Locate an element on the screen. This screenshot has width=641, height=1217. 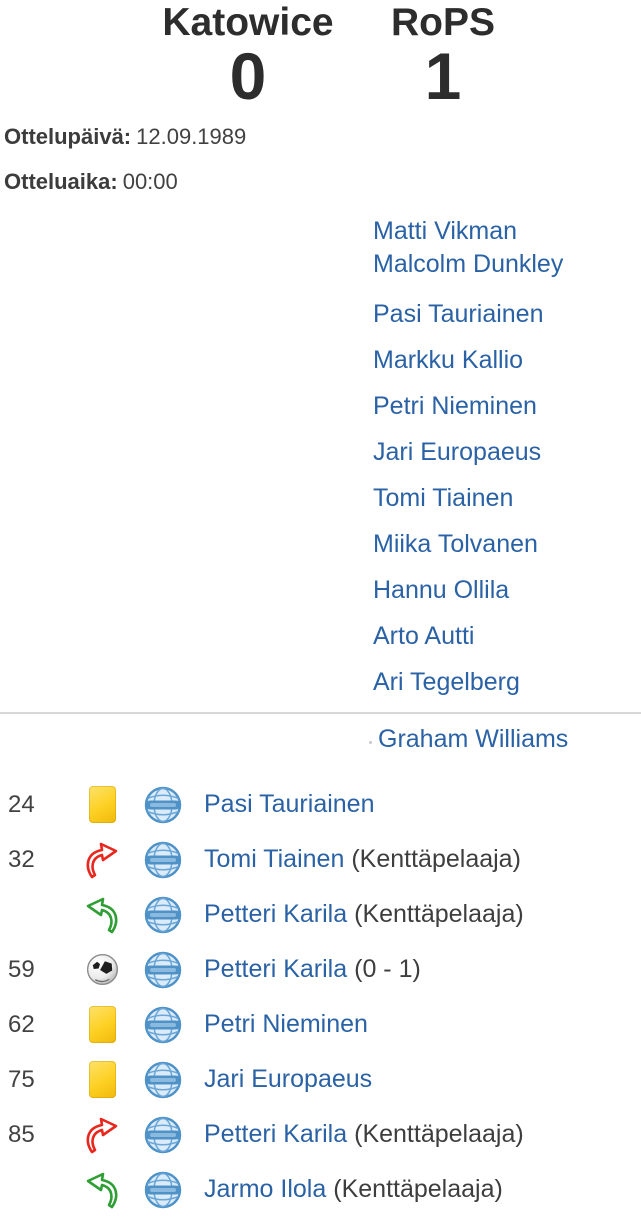
event-minute: 59 is located at coordinates (21, 969).